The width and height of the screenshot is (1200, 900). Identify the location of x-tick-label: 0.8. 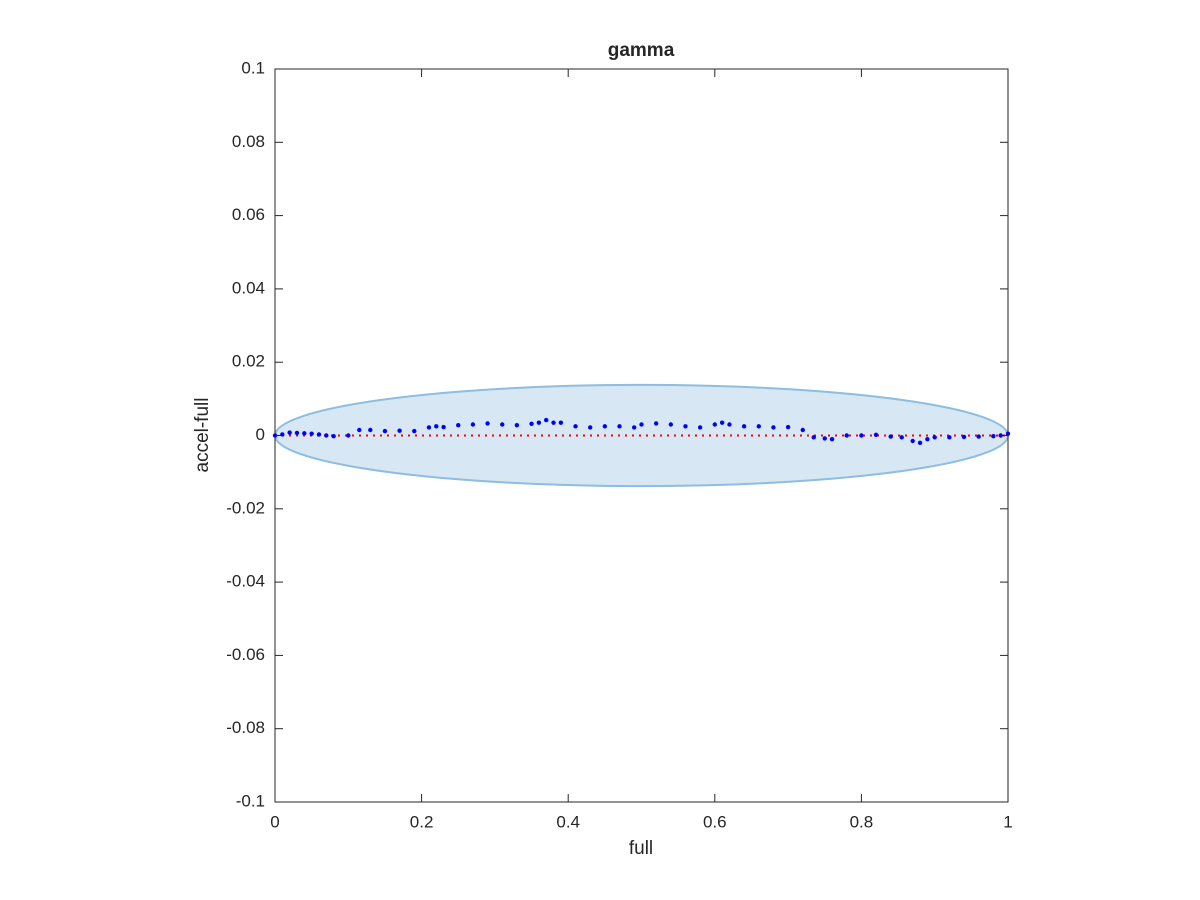
(862, 821).